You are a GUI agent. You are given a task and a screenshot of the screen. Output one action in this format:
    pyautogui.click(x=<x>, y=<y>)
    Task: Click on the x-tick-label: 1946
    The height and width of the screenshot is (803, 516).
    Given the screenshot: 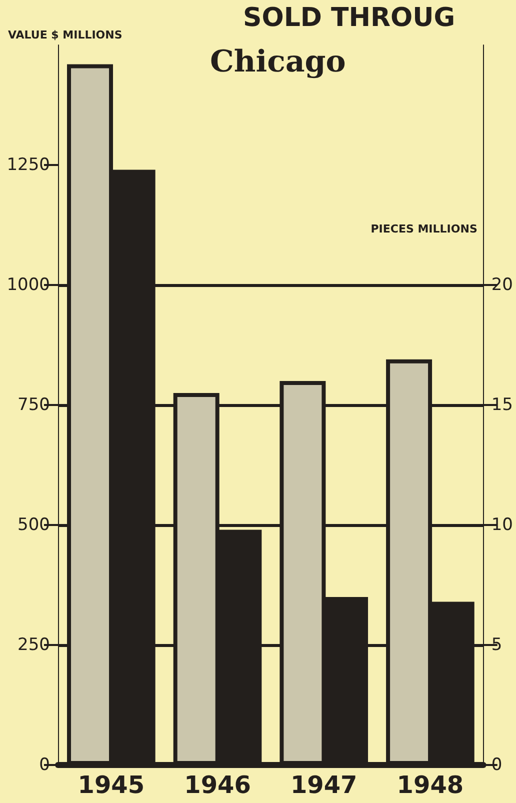 What is the action you would take?
    pyautogui.click(x=217, y=785)
    